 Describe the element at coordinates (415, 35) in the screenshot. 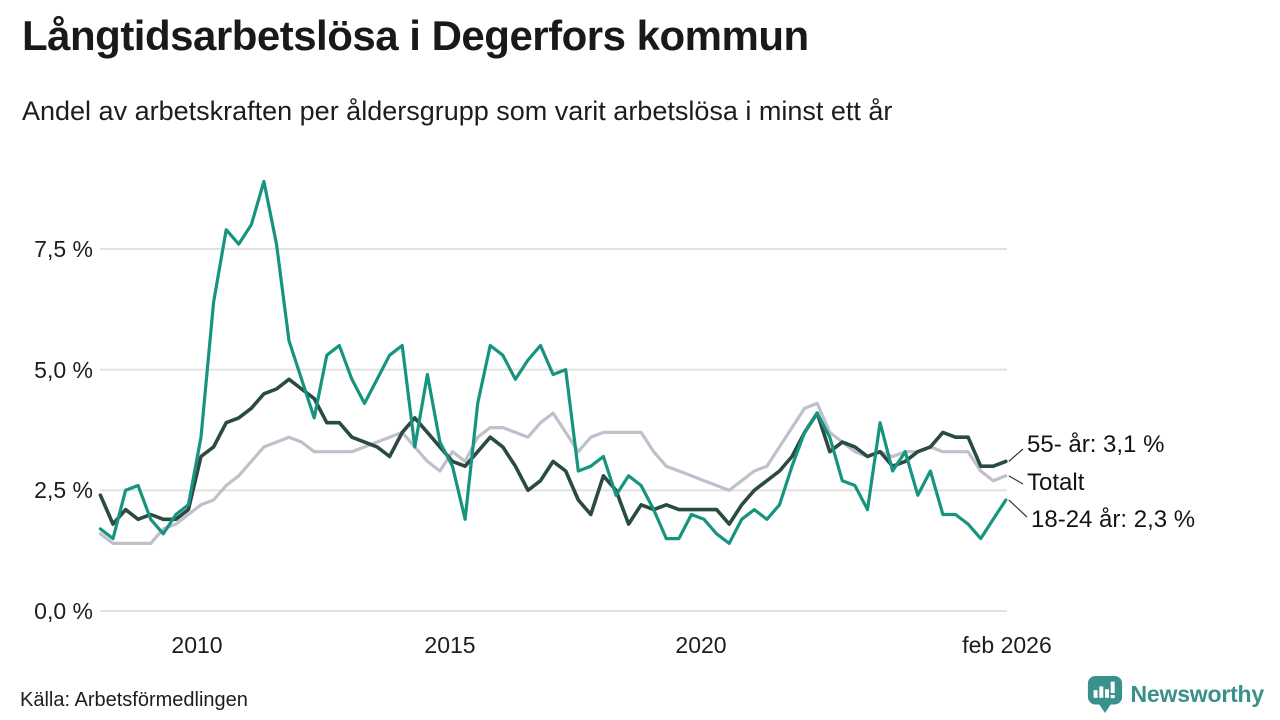

I see `page-title: Långtidsarbetslösa i Degerfors kommun` at that location.